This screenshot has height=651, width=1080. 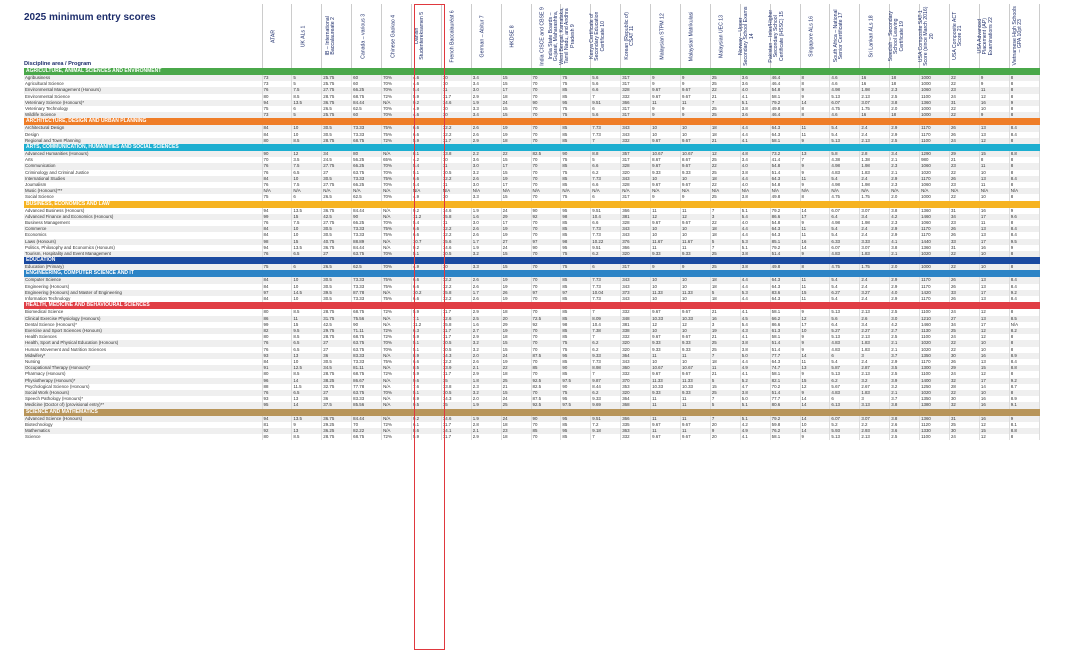 I want to click on score-cell: 5.4, so click(x=426, y=166).